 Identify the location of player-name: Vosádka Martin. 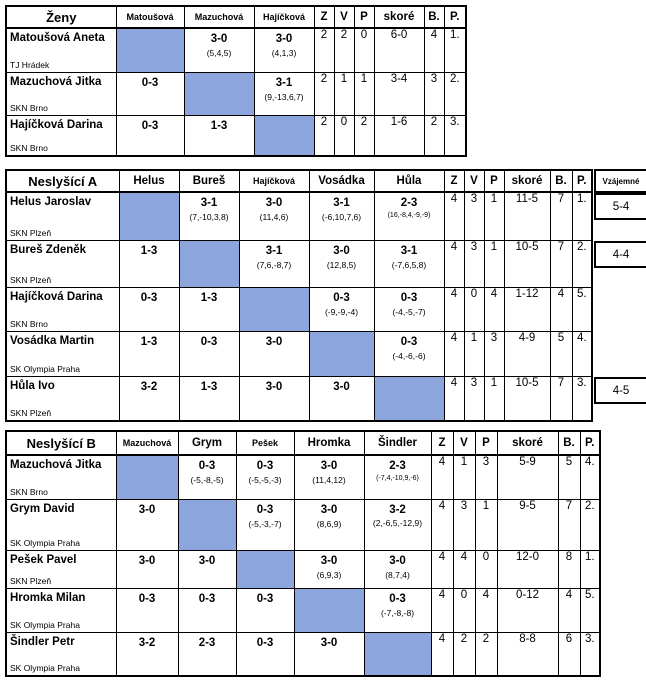
(52, 340).